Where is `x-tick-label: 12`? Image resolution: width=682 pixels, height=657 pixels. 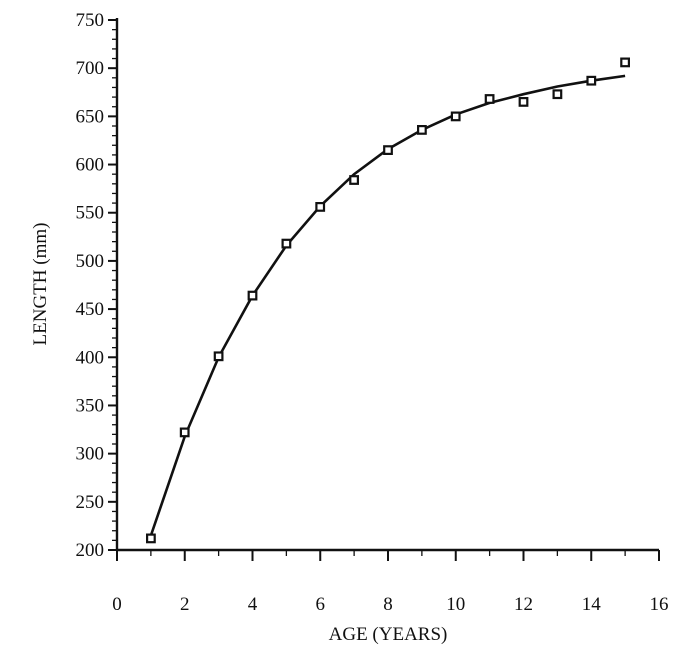
x-tick-label: 12 is located at coordinates (523, 604).